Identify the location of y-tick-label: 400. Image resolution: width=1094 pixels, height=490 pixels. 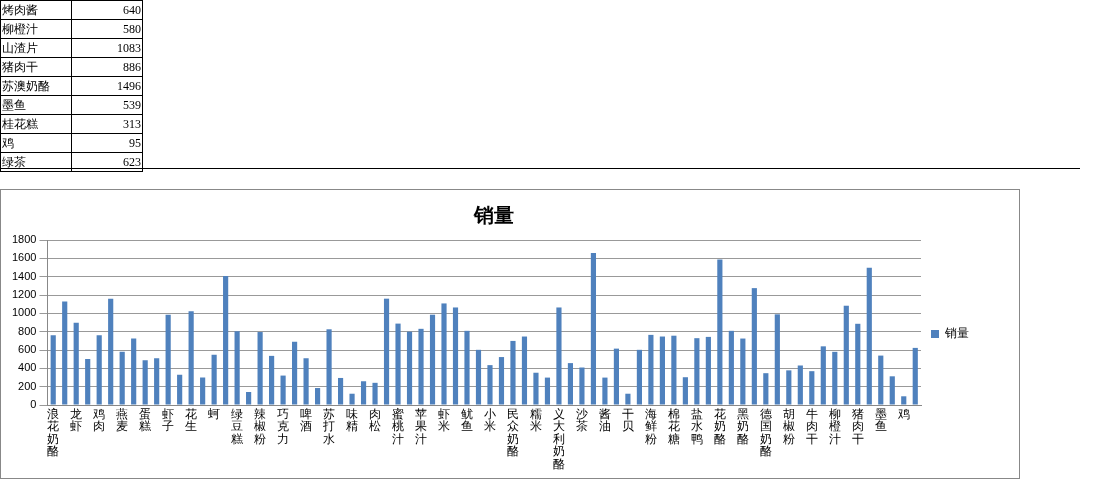
(27, 367).